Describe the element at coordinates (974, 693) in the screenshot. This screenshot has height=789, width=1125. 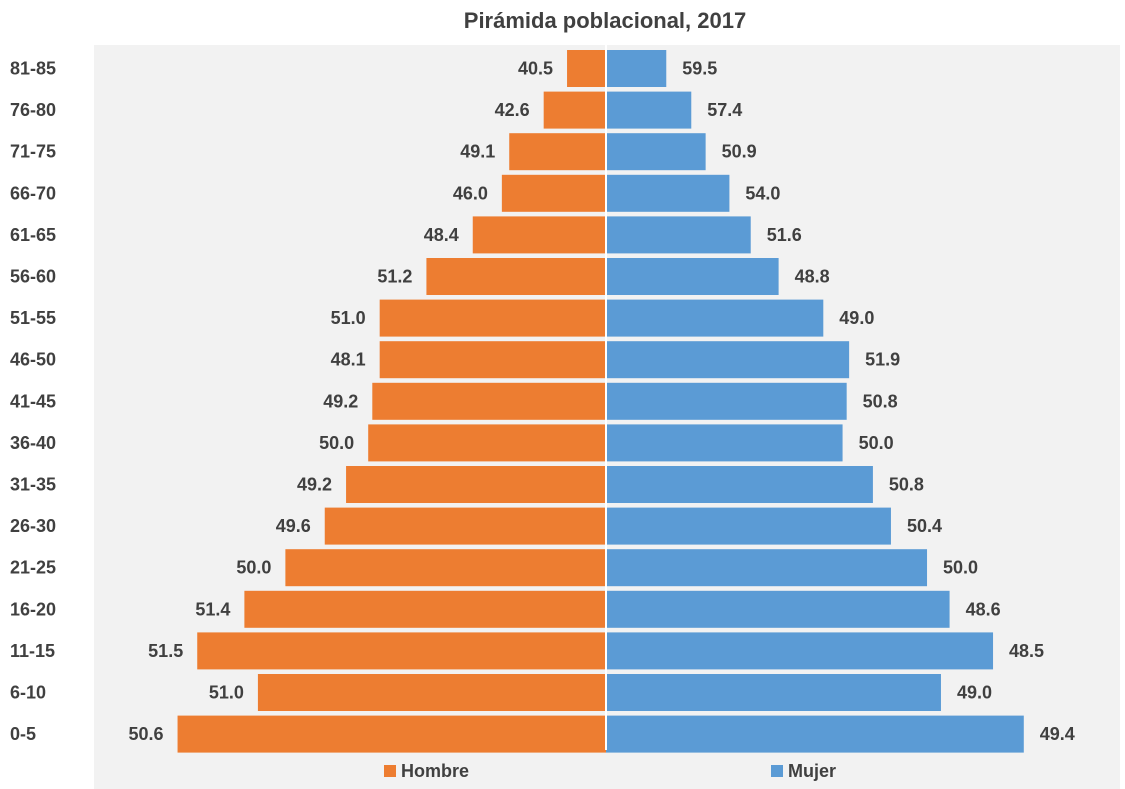
I see `label-mujer-6-10: 49.0` at that location.